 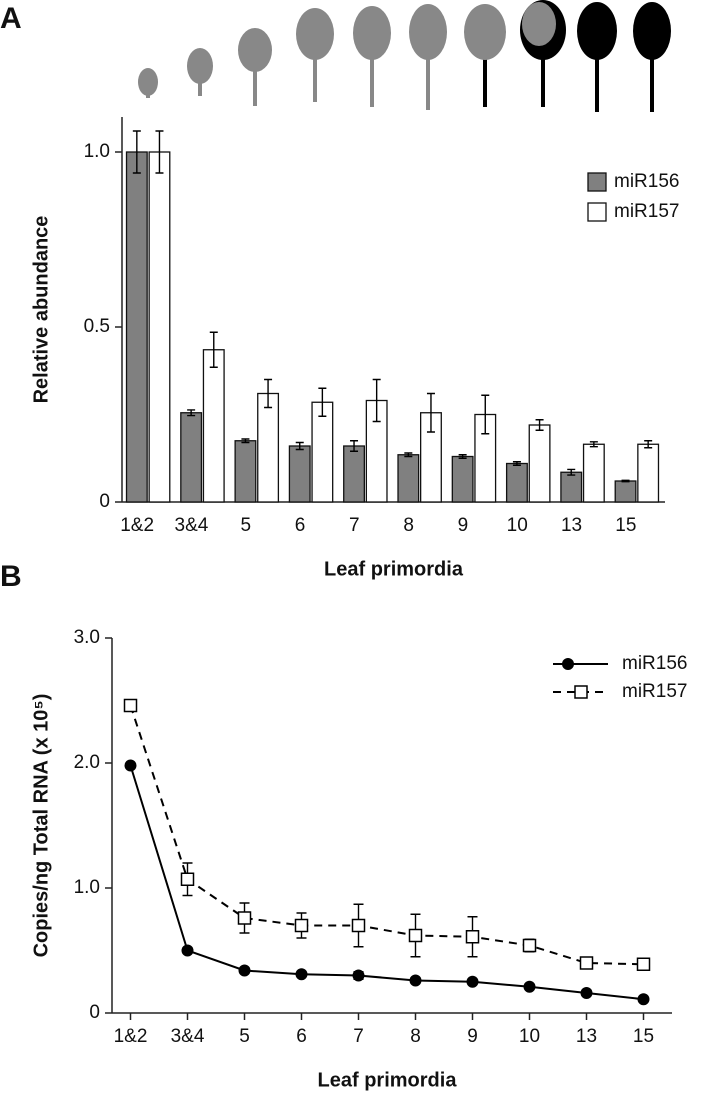 I want to click on legend-swatch, so click(x=597, y=182).